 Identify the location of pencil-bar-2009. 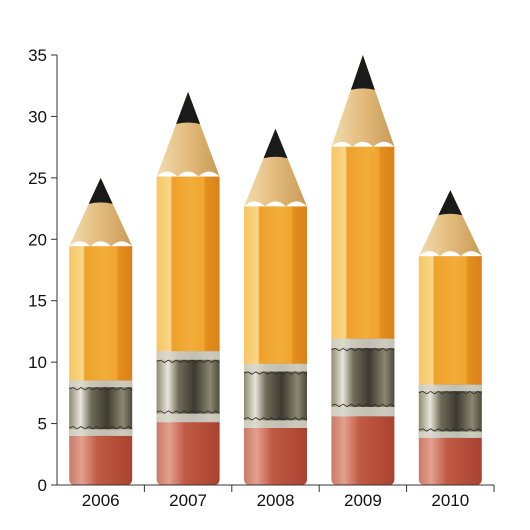
(363, 270).